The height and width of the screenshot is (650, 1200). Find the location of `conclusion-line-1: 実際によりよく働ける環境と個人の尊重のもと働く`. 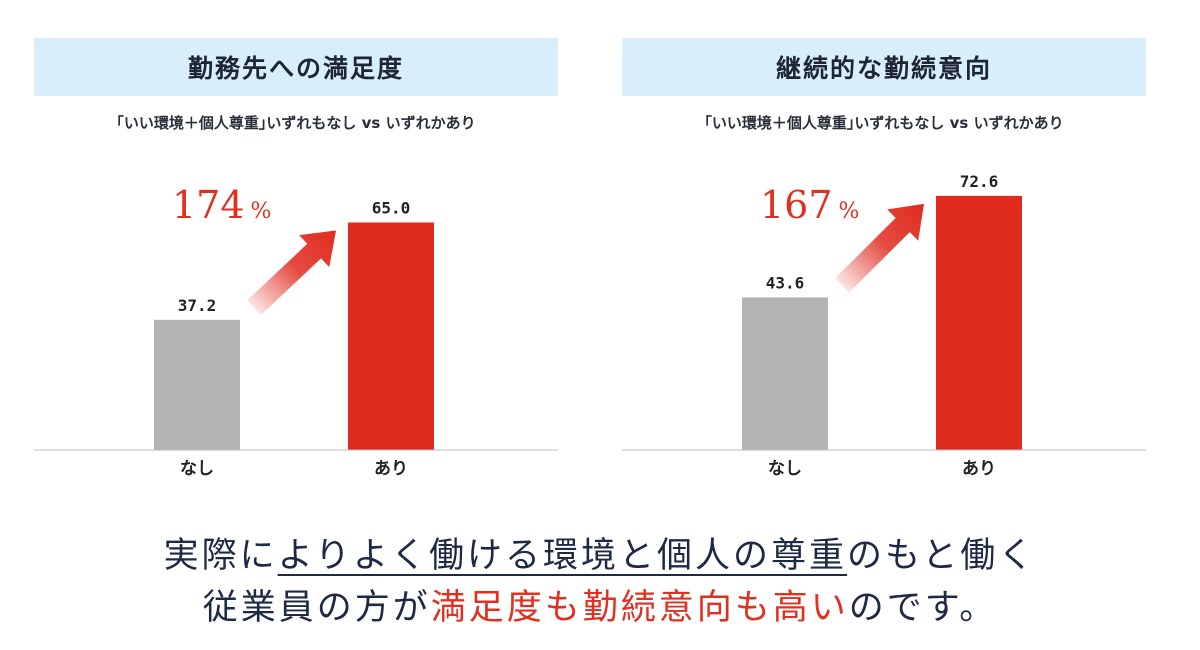

conclusion-line-1: 実際によりよく働ける環境と個人の尊重のもと働く is located at coordinates (600, 556).